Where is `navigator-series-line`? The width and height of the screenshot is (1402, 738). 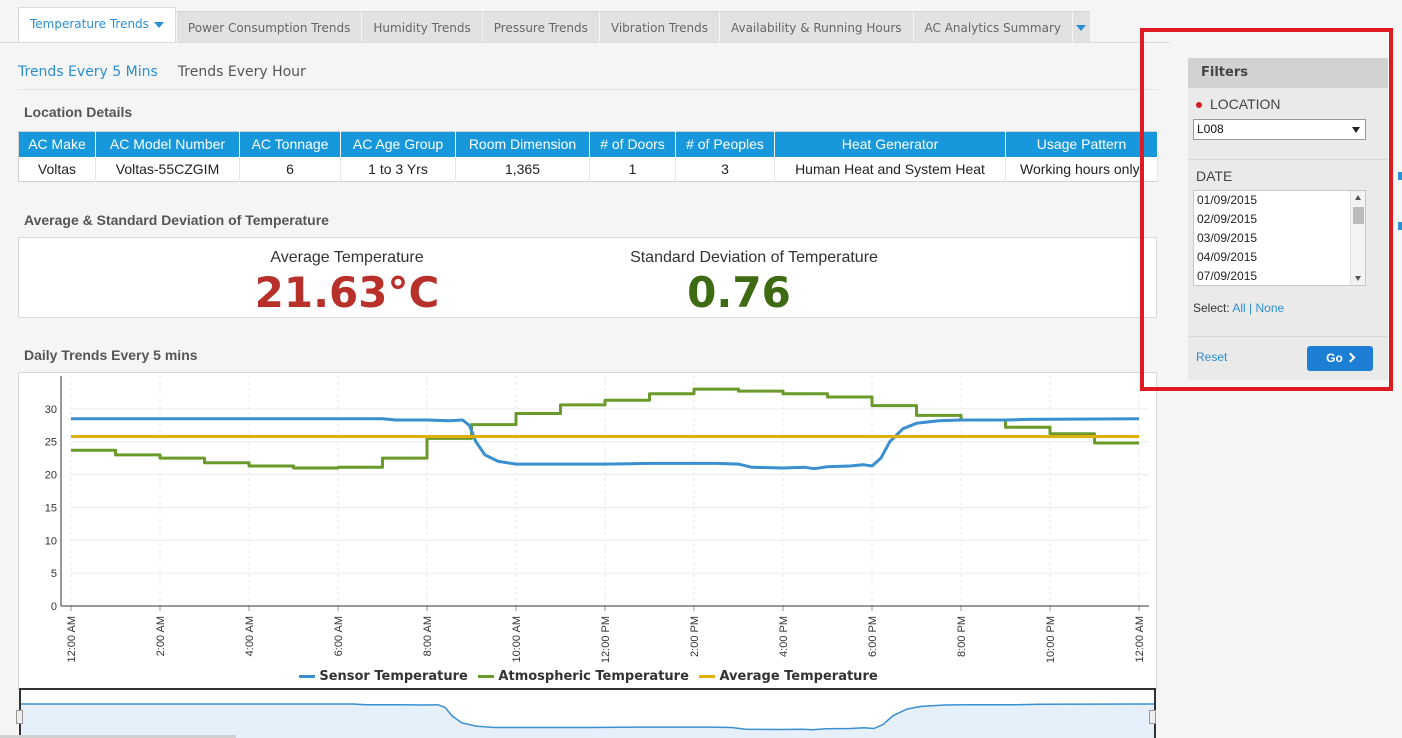 navigator-series-line is located at coordinates (587, 717).